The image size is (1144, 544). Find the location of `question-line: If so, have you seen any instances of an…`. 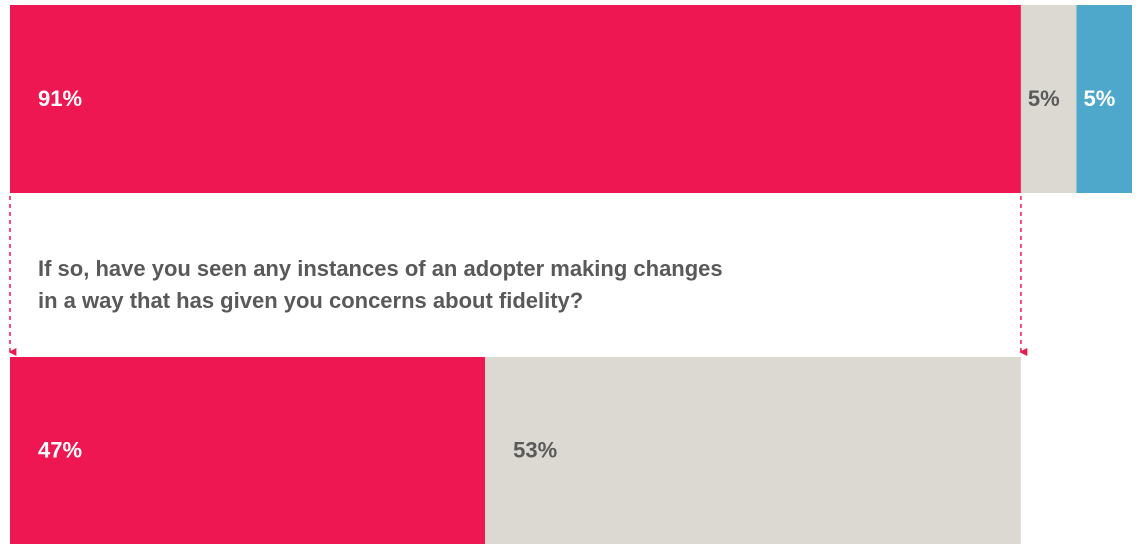

question-line: If so, have you seen any instances of an… is located at coordinates (380, 268).